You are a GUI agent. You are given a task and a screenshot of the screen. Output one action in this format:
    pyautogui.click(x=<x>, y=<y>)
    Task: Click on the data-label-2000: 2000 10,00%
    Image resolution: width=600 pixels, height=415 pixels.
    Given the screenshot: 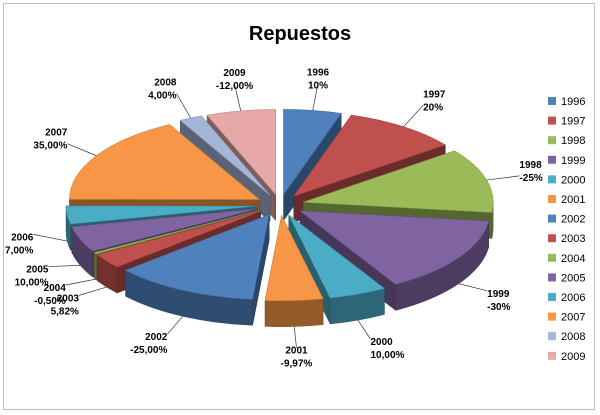 What is the action you would take?
    pyautogui.click(x=387, y=349)
    